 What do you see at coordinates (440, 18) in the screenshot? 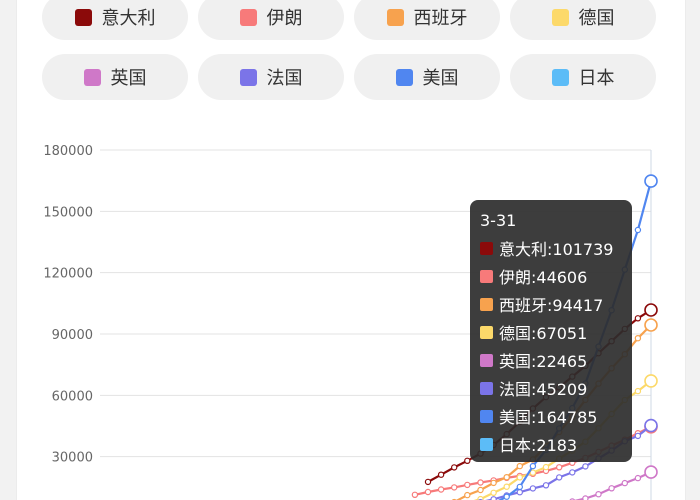
I see `legend-label: 西班牙` at bounding box center [440, 18].